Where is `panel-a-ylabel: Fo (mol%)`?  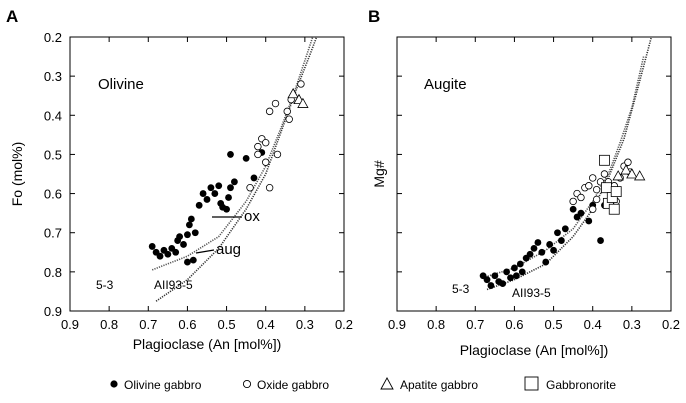
panel-a-ylabel: Fo (mol%) is located at coordinates (17, 174).